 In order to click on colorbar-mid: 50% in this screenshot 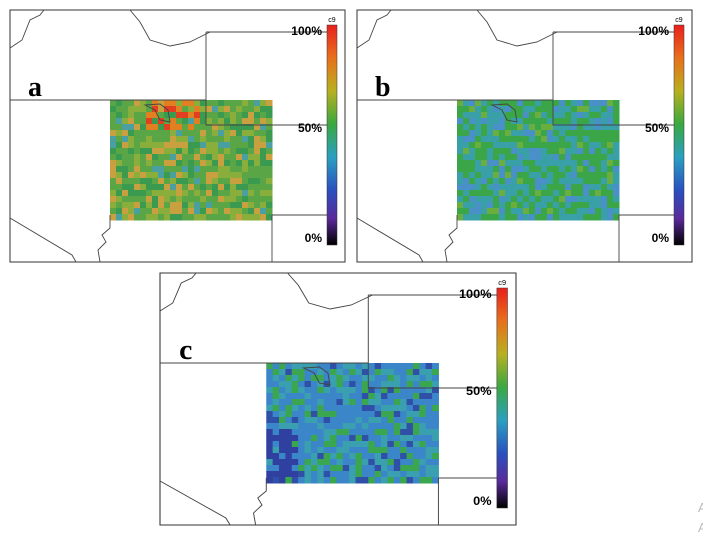, I will do `click(657, 128)`.